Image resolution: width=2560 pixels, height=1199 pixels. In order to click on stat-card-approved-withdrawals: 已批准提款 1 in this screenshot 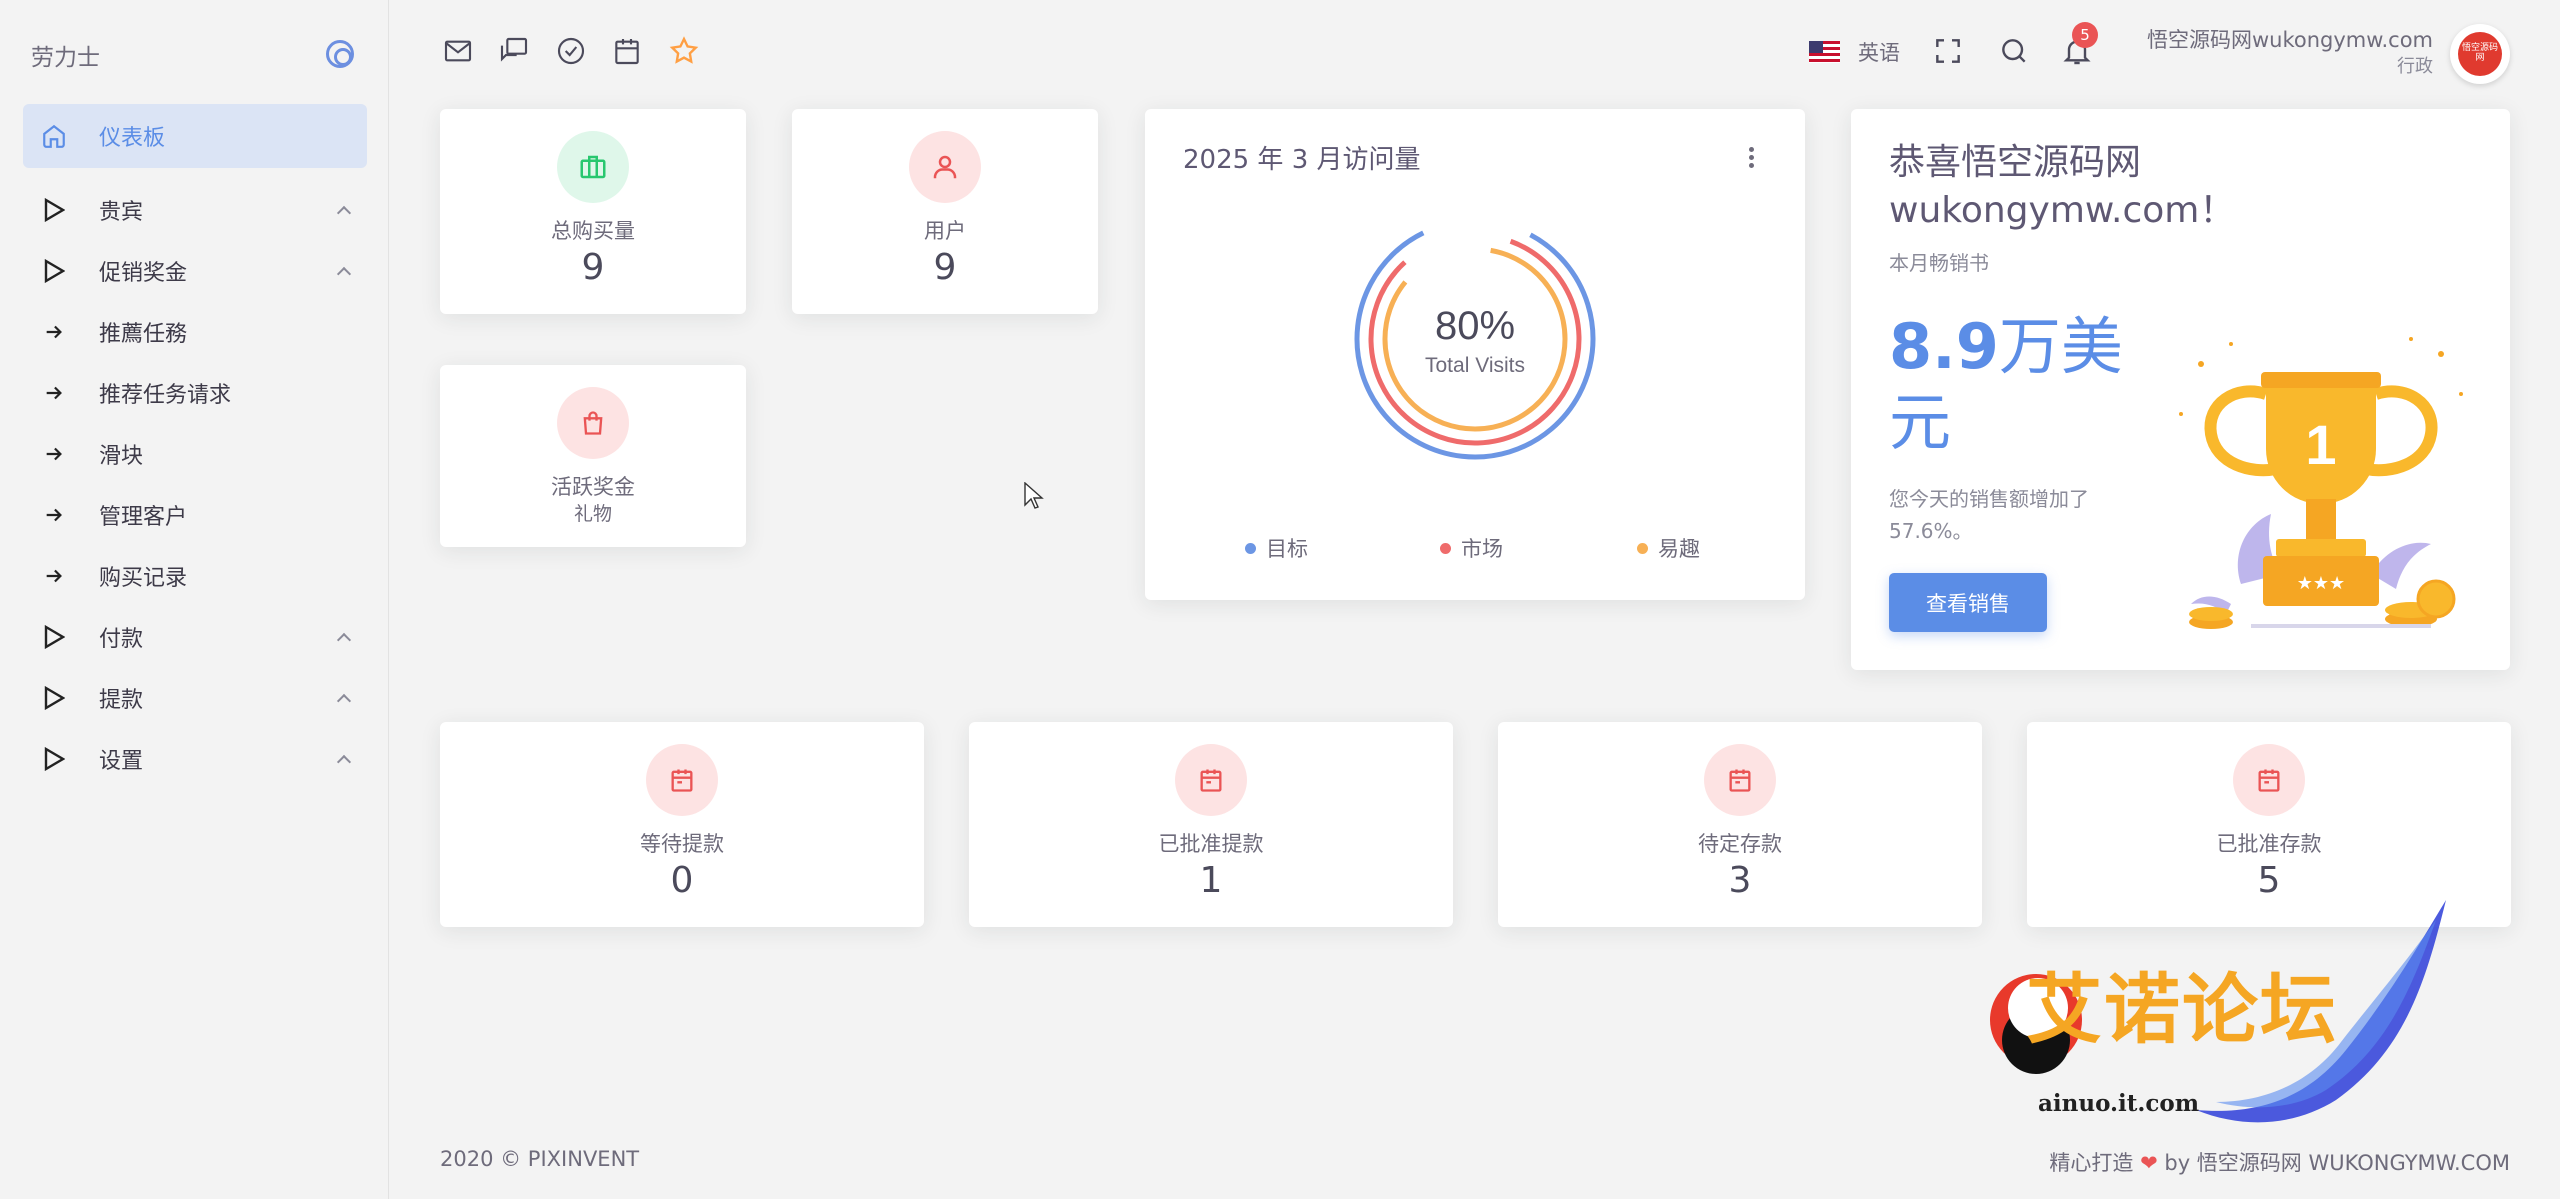, I will do `click(1211, 824)`.